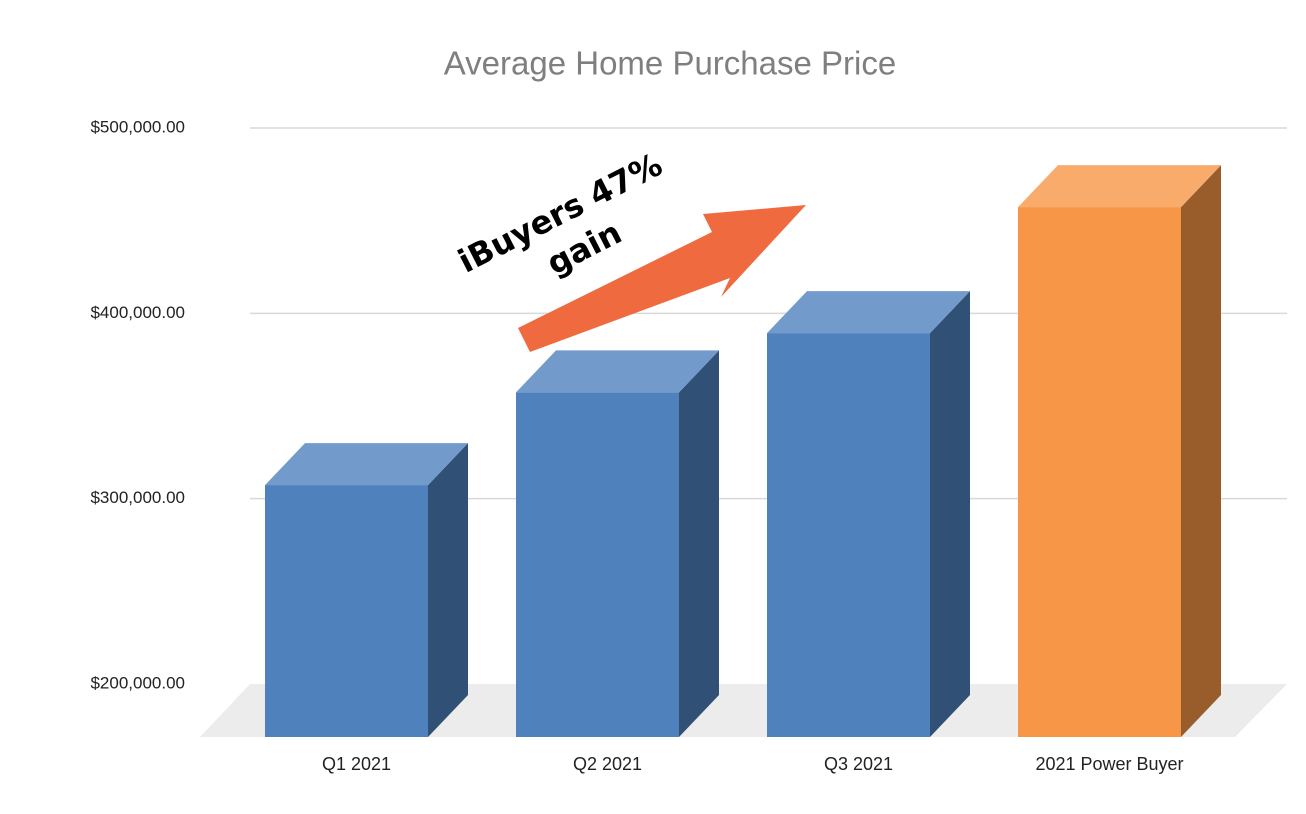 The width and height of the screenshot is (1306, 814). I want to click on y-tick-label: $200,000.00, so click(137, 682).